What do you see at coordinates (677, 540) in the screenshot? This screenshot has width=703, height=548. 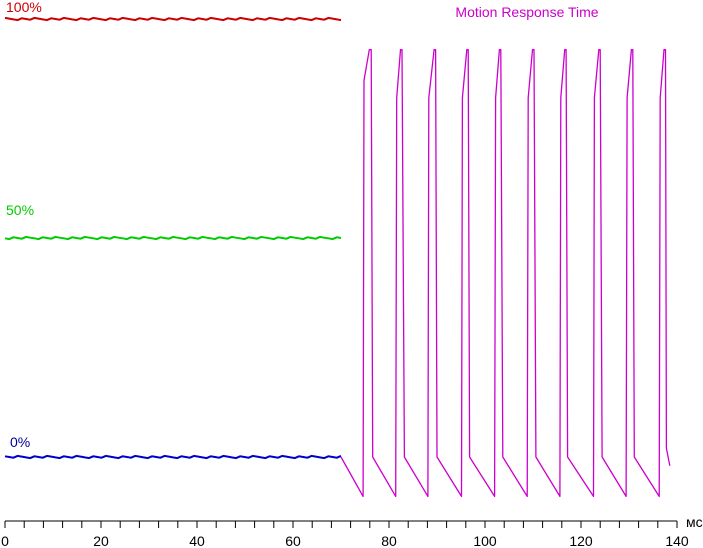 I see `x-tick-label: 140` at bounding box center [677, 540].